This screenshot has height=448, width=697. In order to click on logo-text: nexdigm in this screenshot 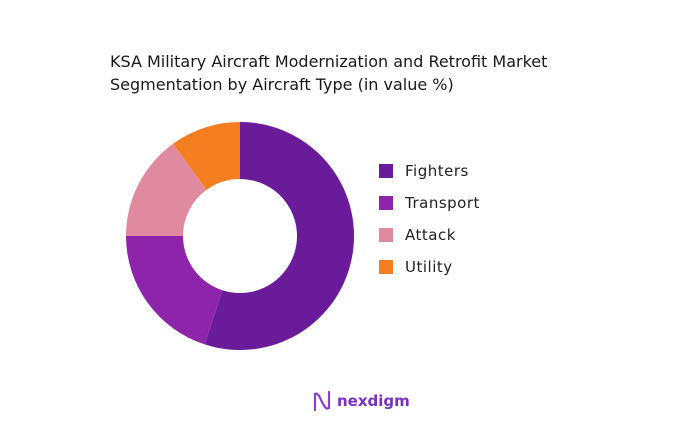, I will do `click(373, 401)`.